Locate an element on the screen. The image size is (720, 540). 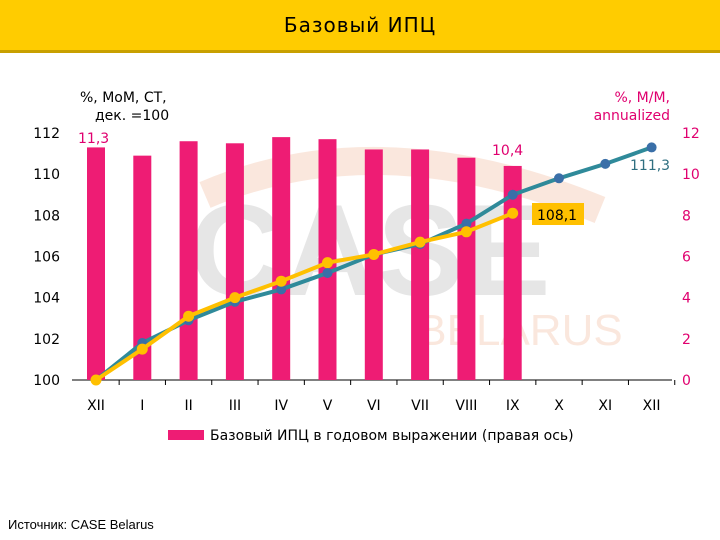
x-tick-label: VII is located at coordinates (420, 406).